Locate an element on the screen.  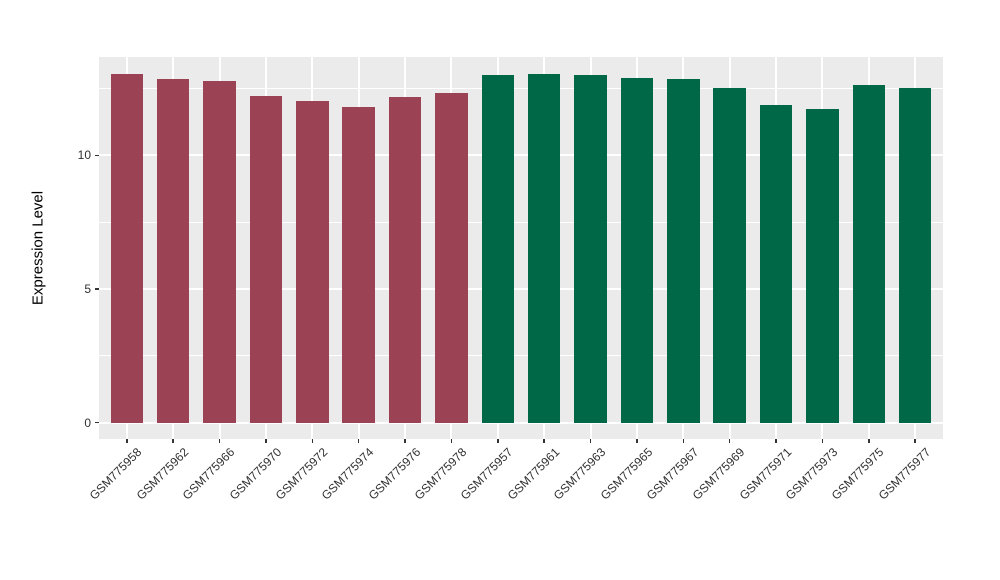
y-axis-tick-label: 0 is located at coordinates (87, 422).